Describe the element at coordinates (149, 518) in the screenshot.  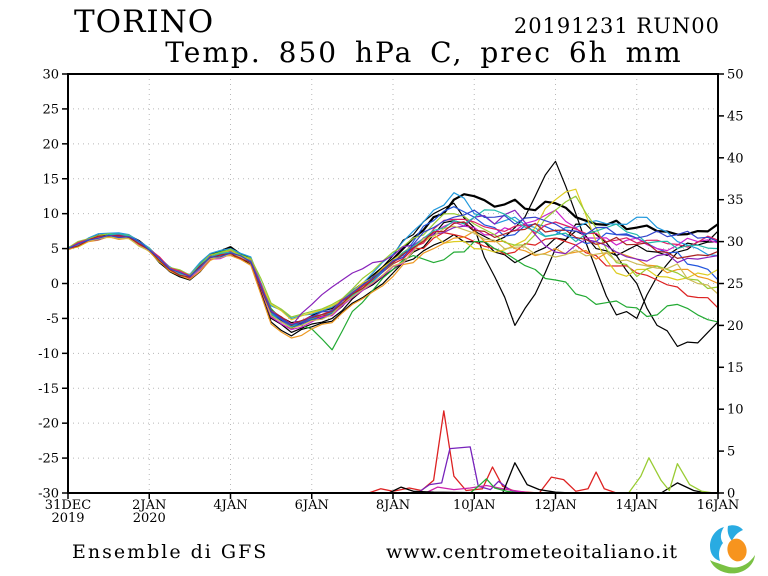
I see `svg-text: 2020` at that location.